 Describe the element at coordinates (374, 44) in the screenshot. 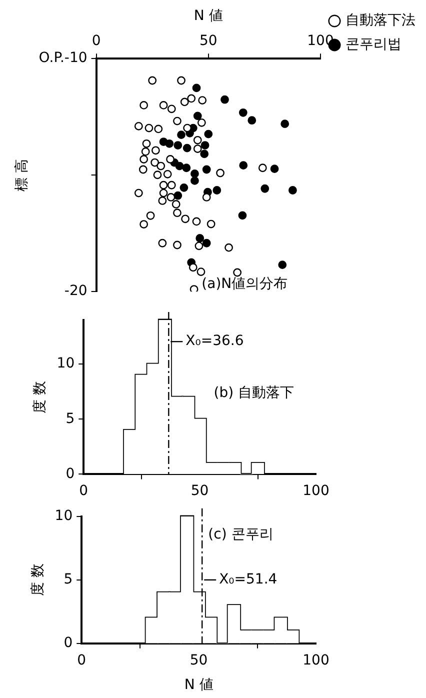

I see `legend-label: 콘푸리법` at that location.